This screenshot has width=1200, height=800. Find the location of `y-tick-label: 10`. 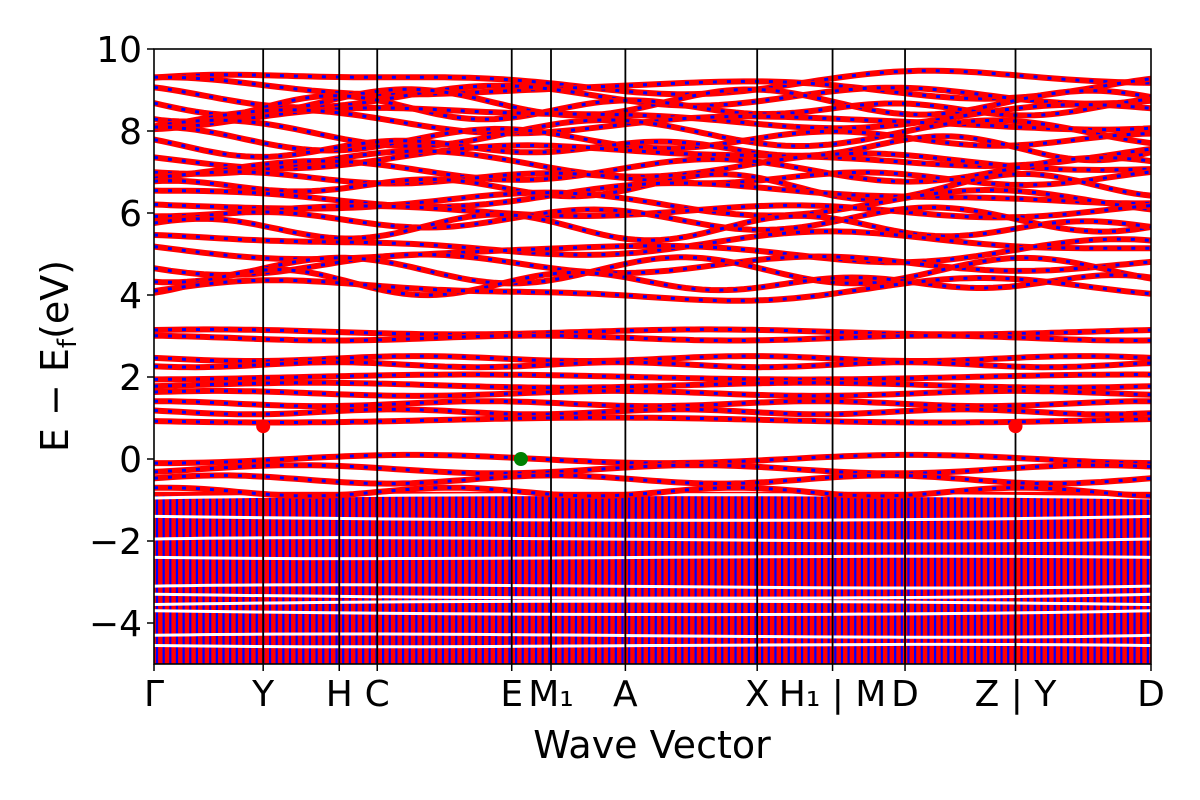

y-tick-label: 10 is located at coordinates (119, 50).